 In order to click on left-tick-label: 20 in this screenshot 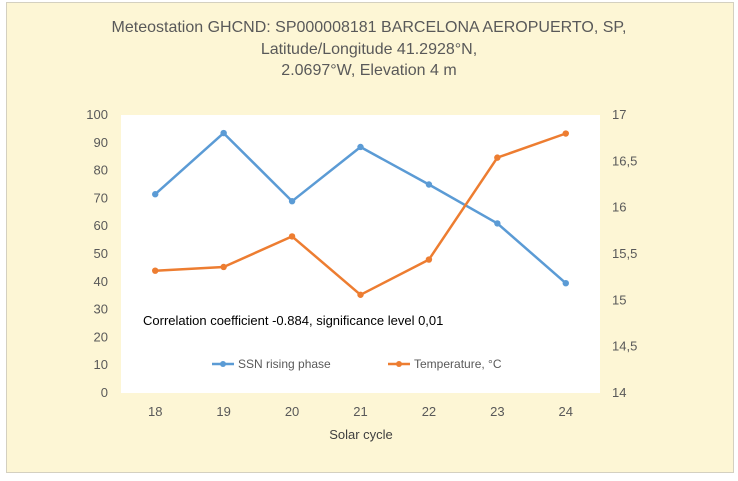, I will do `click(101, 336)`.